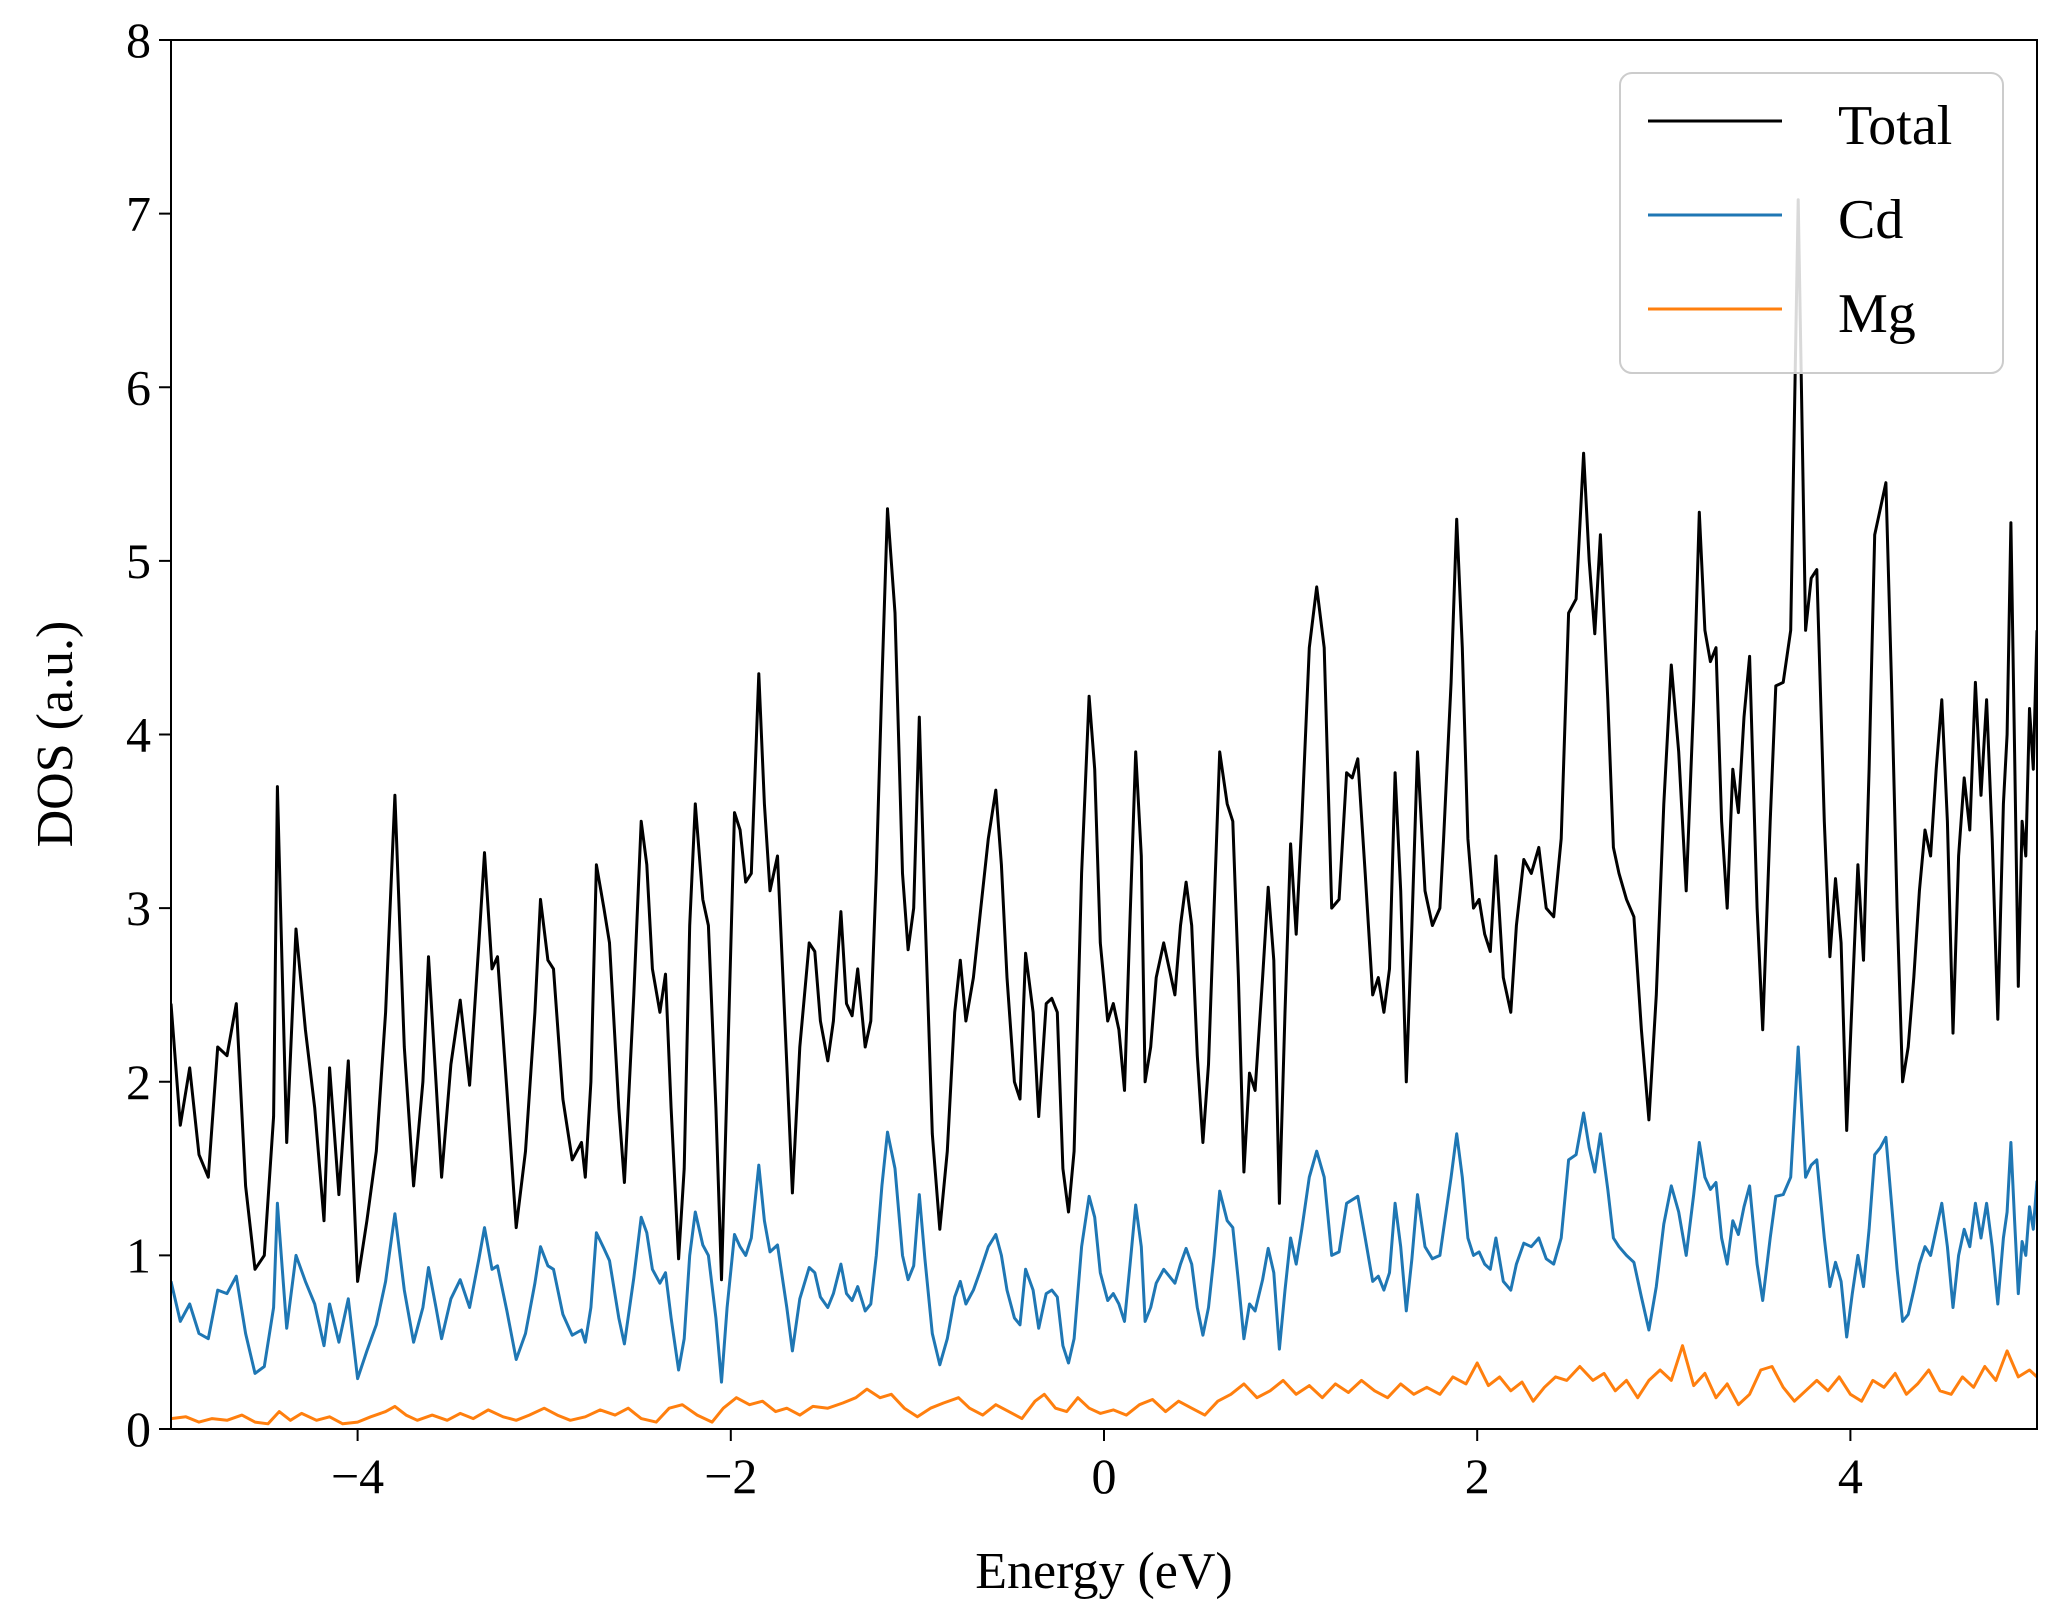  Describe the element at coordinates (1104, 1385) in the screenshot. I see `series-line-mg` at that location.